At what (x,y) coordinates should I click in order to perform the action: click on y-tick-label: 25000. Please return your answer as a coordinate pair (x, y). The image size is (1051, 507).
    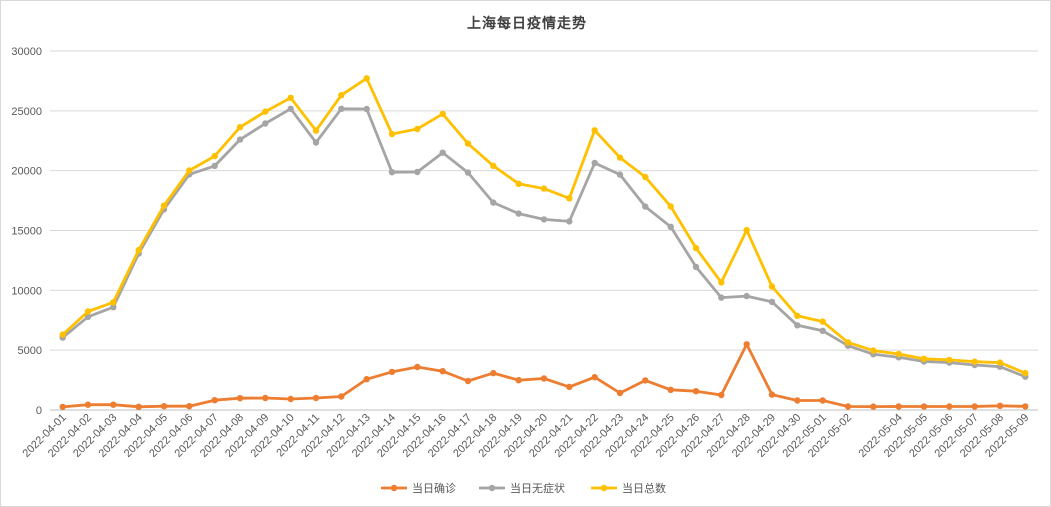
    Looking at the image, I should click on (26, 112).